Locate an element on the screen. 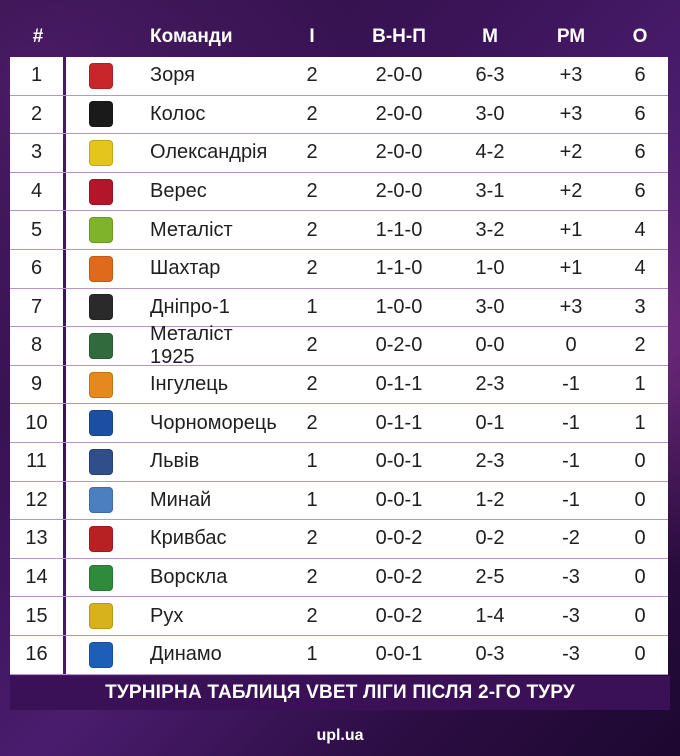 The width and height of the screenshot is (680, 756). row-position: 7 is located at coordinates (36, 307).